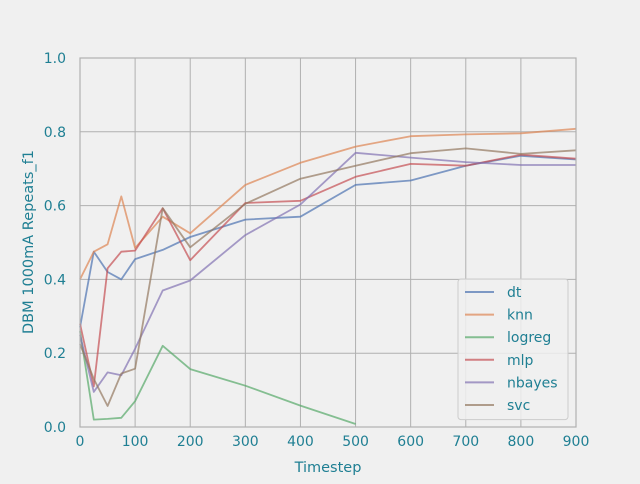 The image size is (640, 484). I want to click on x-tick-label: 400, so click(300, 442).